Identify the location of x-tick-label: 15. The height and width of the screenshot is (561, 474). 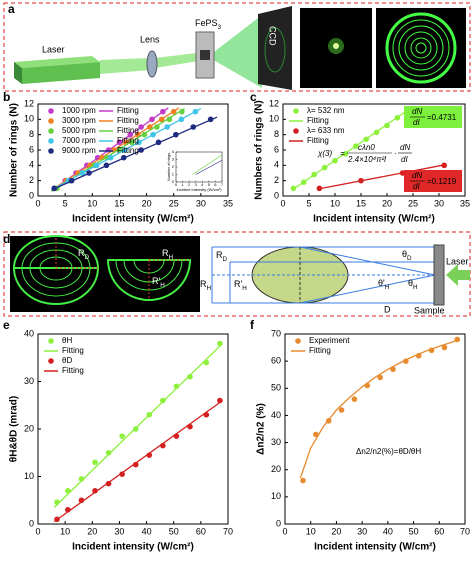
(119, 203).